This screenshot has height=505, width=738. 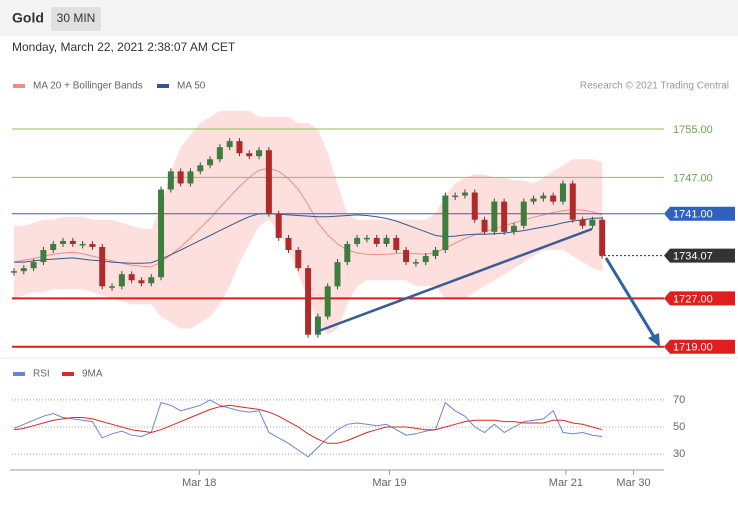 I want to click on rsi-tick-label: 30, so click(x=679, y=454).